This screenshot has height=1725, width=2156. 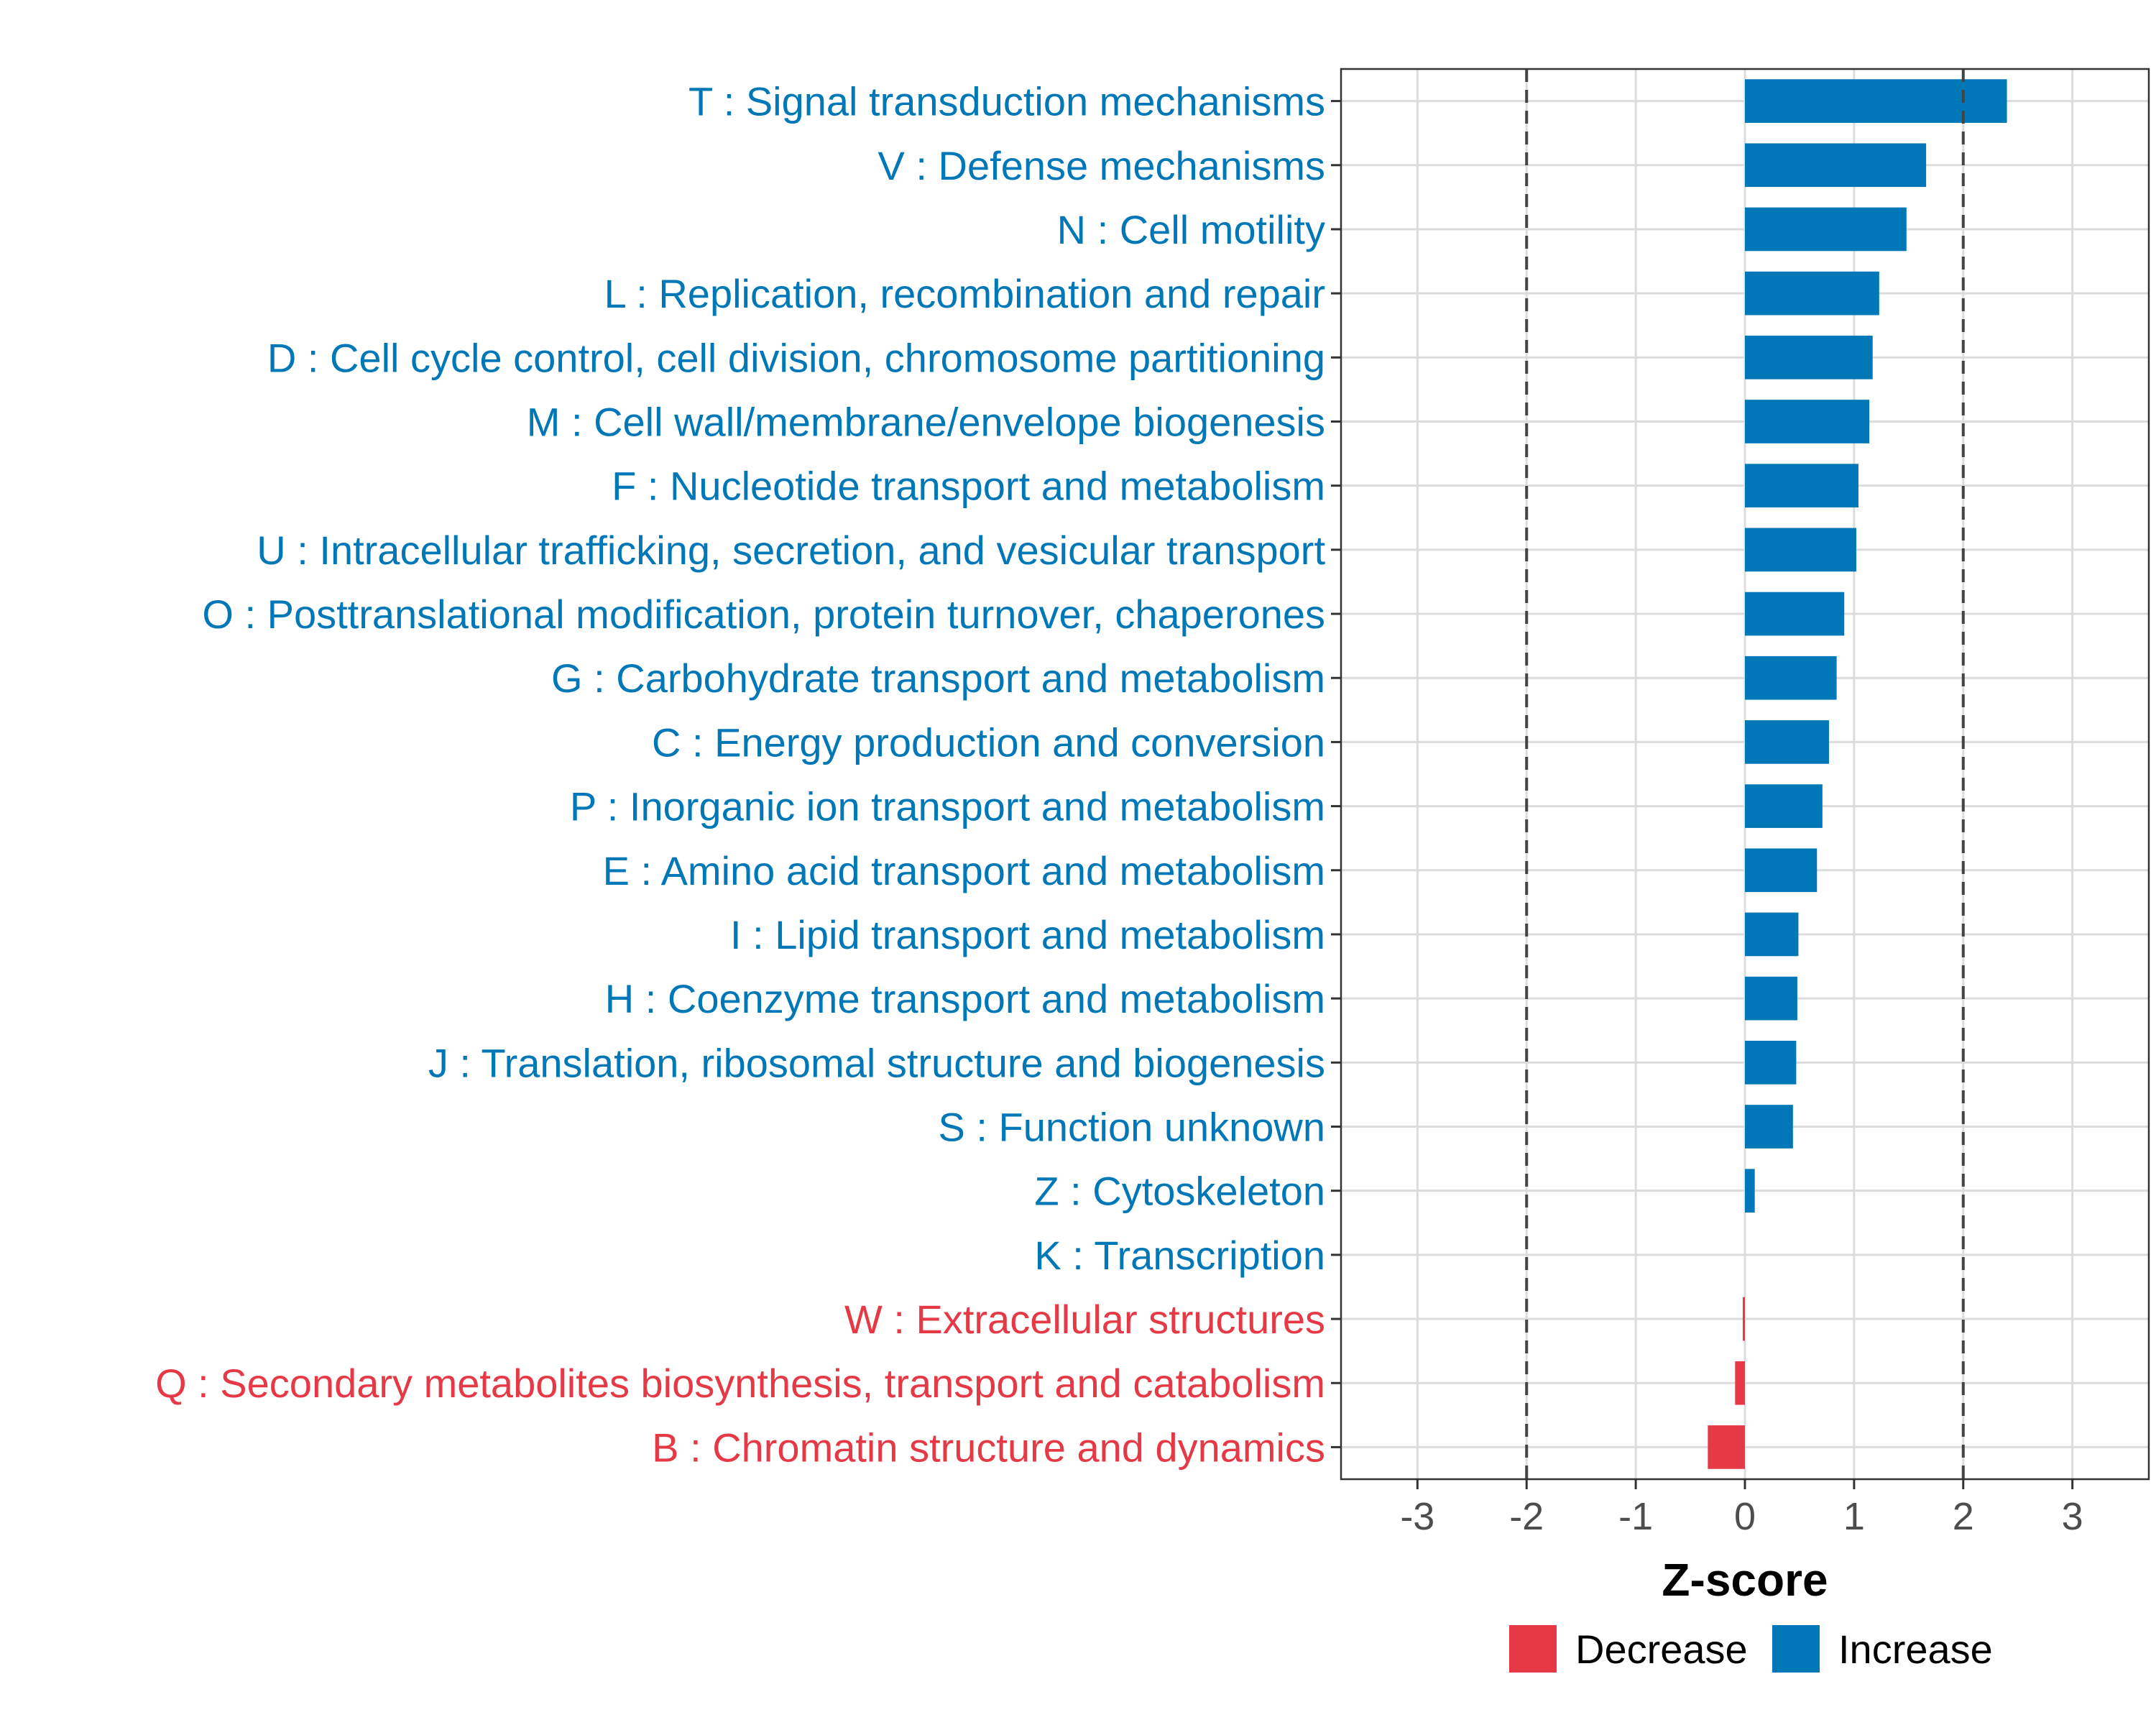 What do you see at coordinates (964, 870) in the screenshot?
I see `category-label: E : Amino acid transport and metabolism` at bounding box center [964, 870].